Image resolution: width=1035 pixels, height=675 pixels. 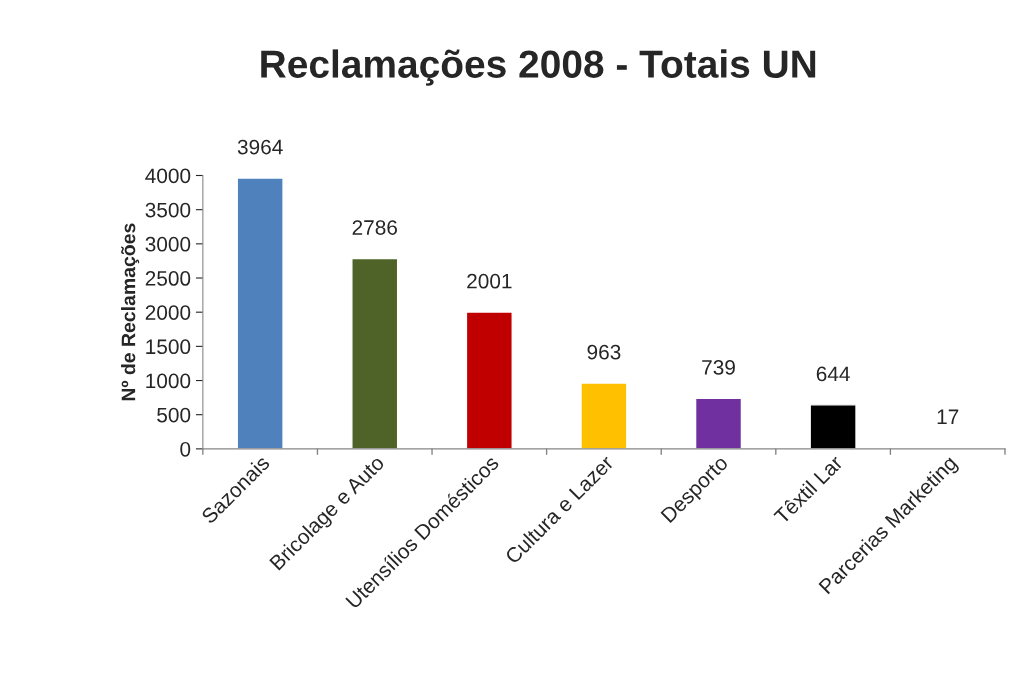 What do you see at coordinates (604, 352) in the screenshot?
I see `data-label: 963` at bounding box center [604, 352].